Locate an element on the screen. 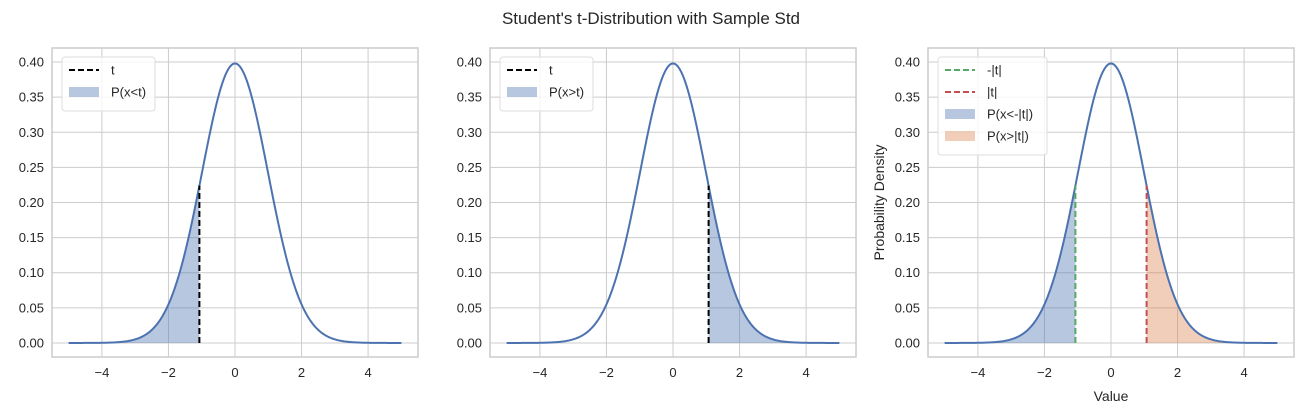 This screenshot has width=1302, height=415. y-axis-label: Probability Density is located at coordinates (879, 203).